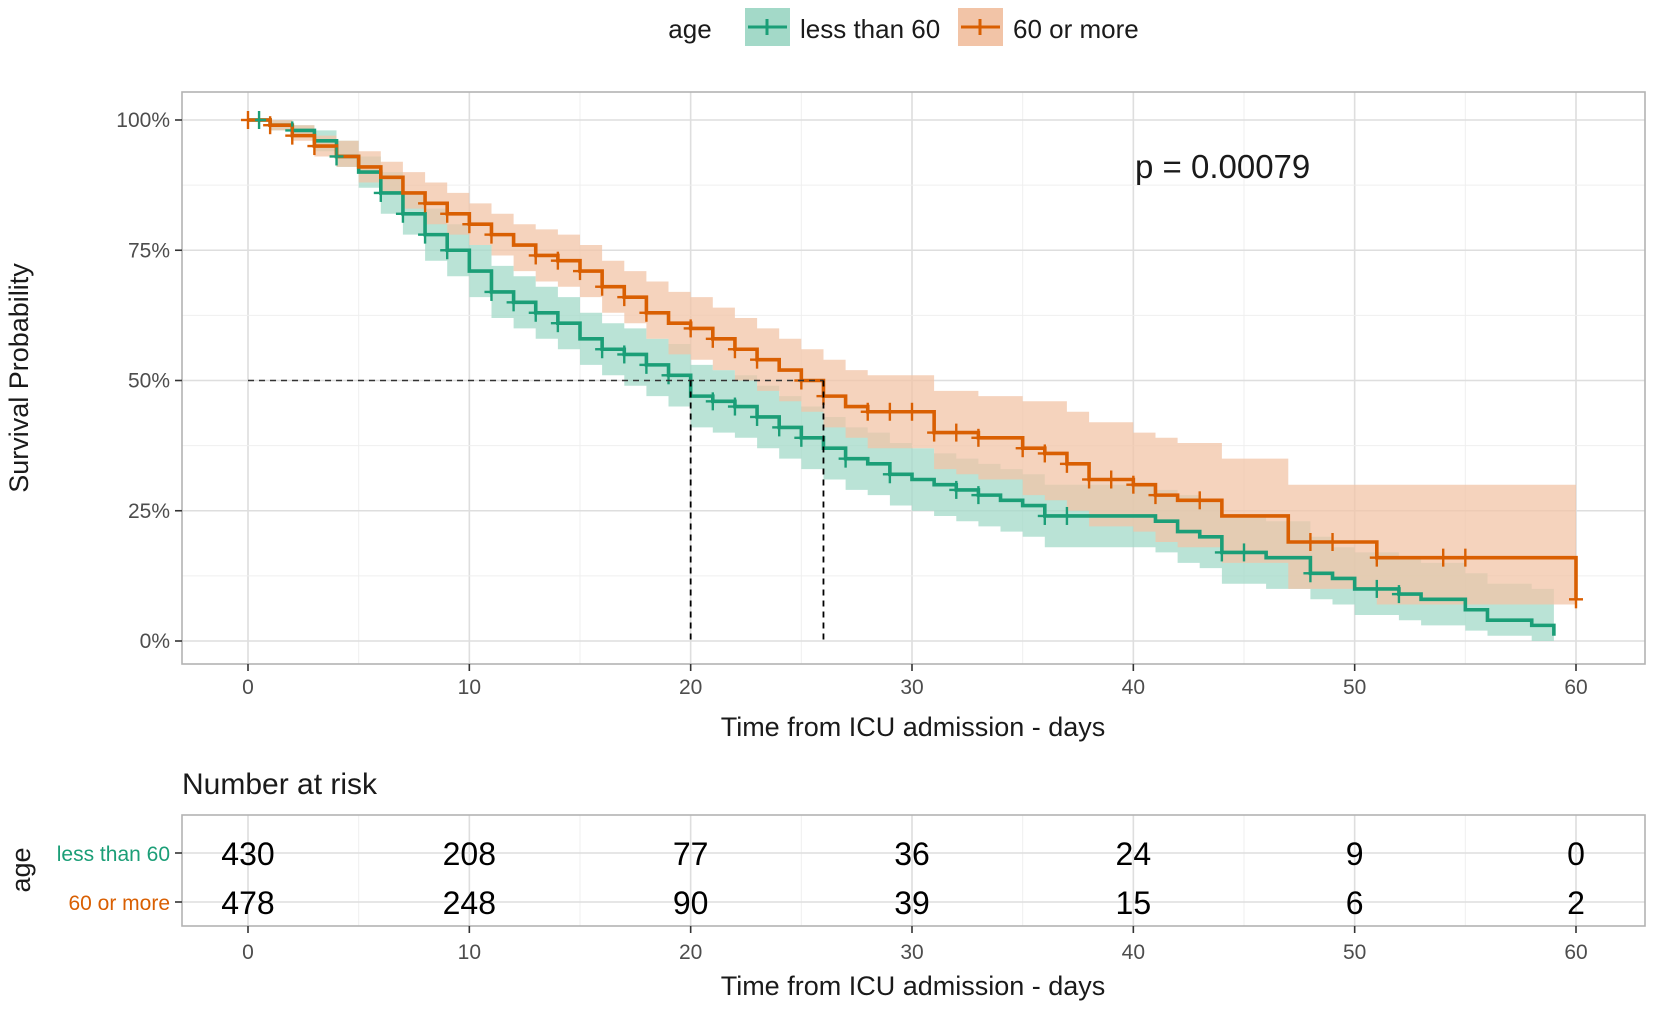  I want to click on x-tick-label: 60, so click(1575, 687).